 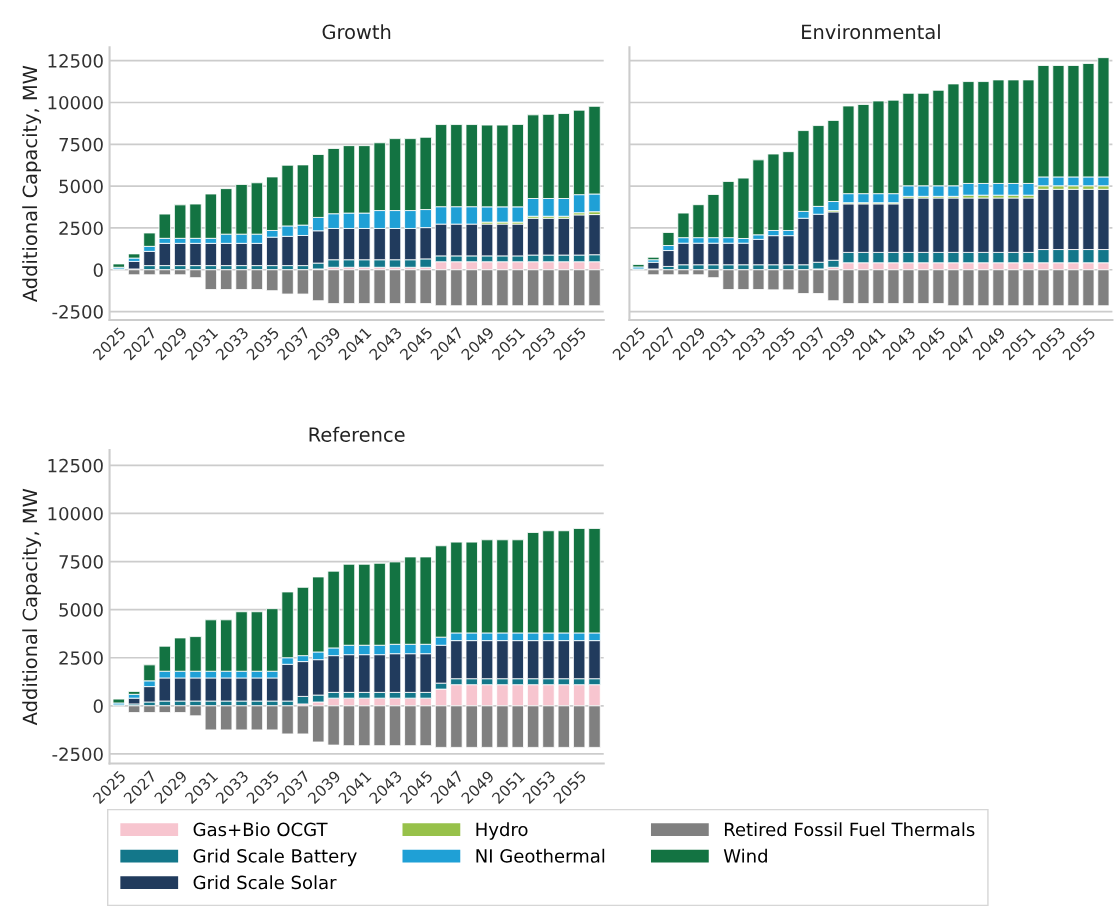 What do you see at coordinates (275, 857) in the screenshot?
I see `legend-label: Grid Scale Battery` at bounding box center [275, 857].